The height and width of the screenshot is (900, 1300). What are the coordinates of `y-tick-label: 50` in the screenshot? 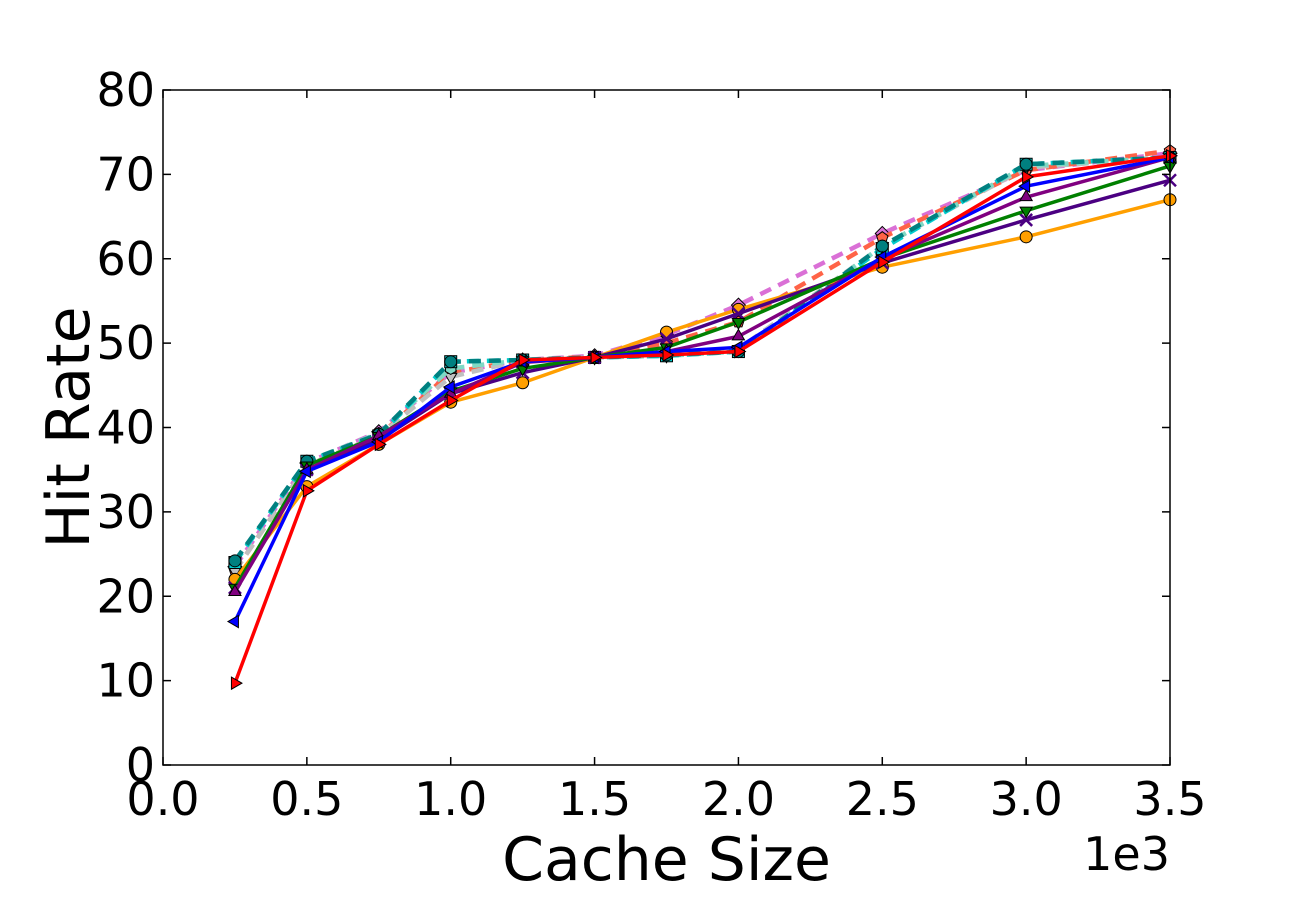 It's located at (125, 343).